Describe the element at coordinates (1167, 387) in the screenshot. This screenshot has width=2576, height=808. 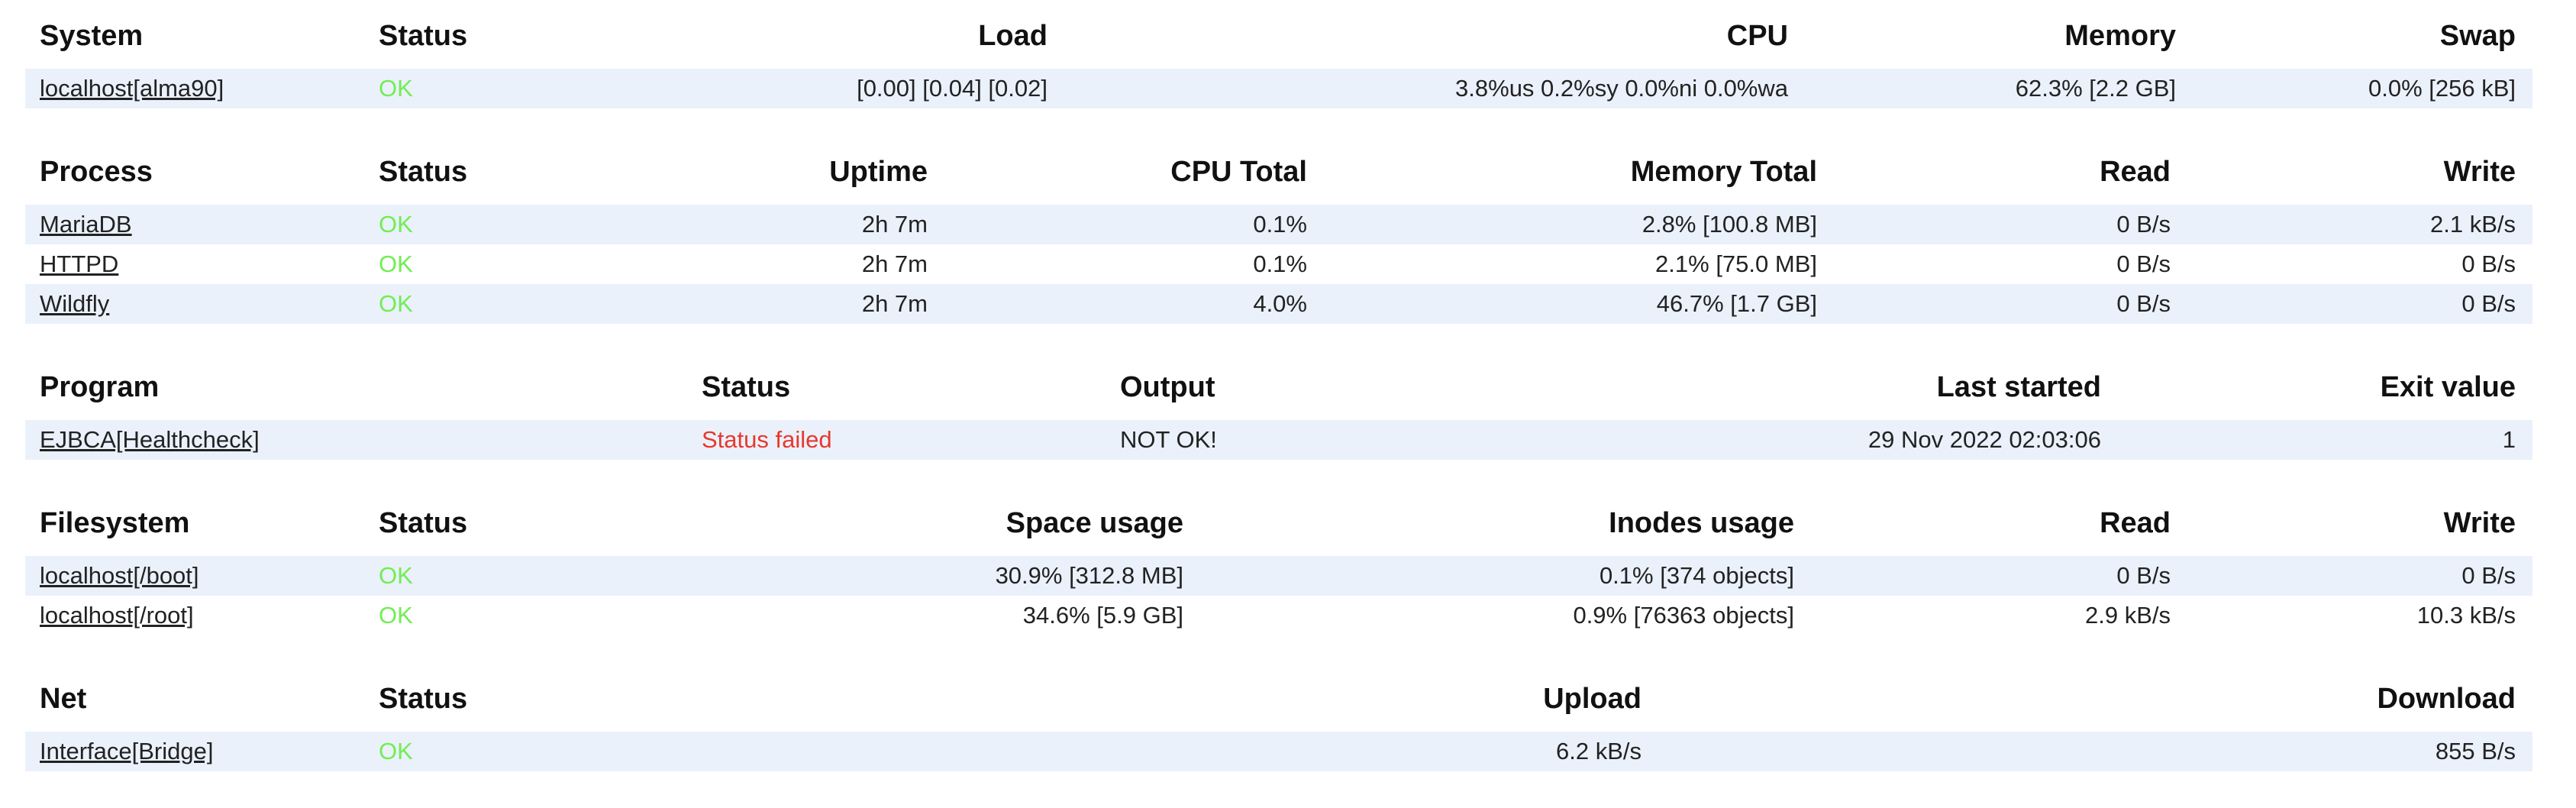
I see `column-header-output: Output` at that location.